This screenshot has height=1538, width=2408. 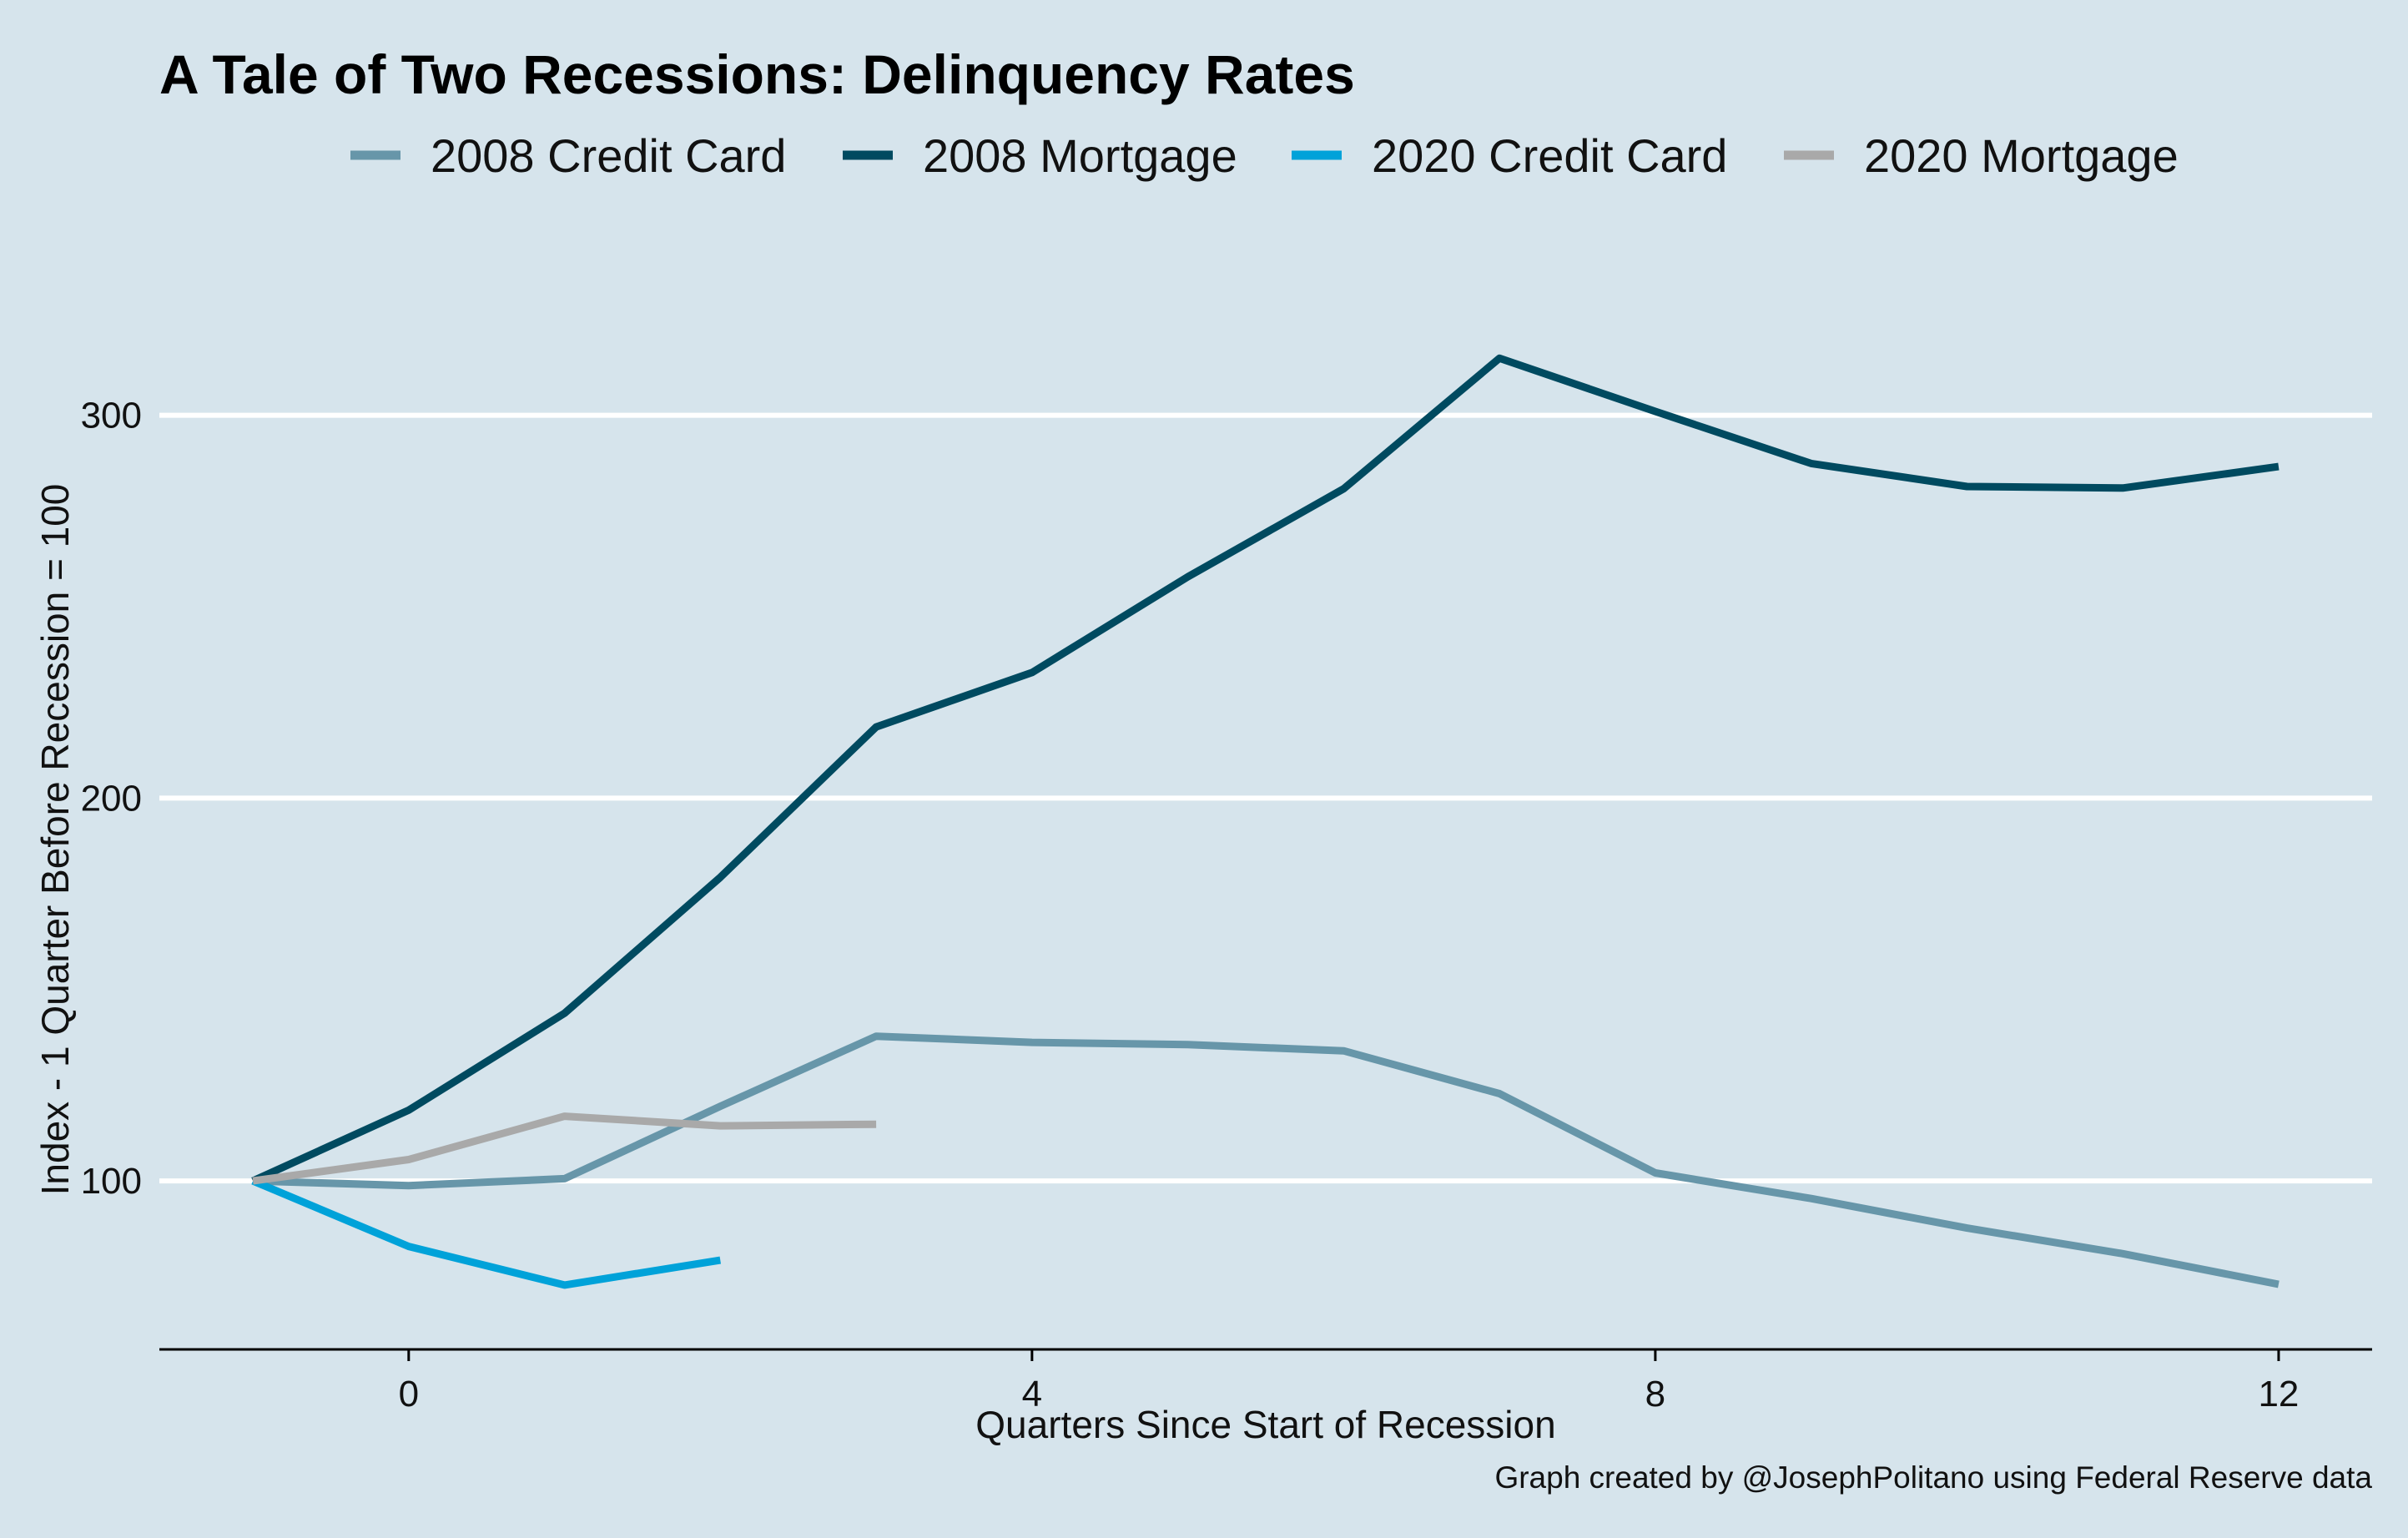 I want to click on x-ticks: 0 4 8 12, so click(x=1349, y=1381).